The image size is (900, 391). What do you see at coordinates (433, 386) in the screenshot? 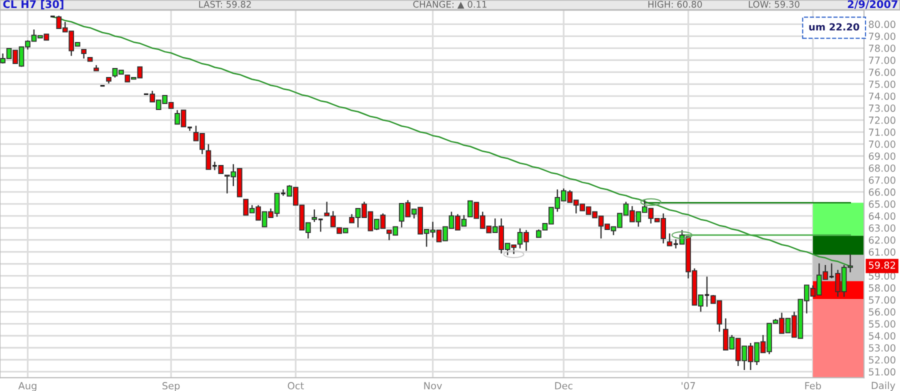
I see `x-tick-label: Nov` at bounding box center [433, 386].